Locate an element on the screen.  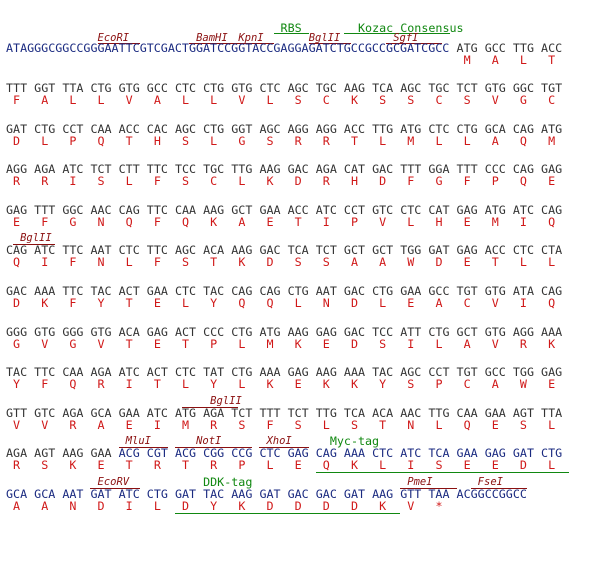
codon: GAG is located at coordinates (157, 331).